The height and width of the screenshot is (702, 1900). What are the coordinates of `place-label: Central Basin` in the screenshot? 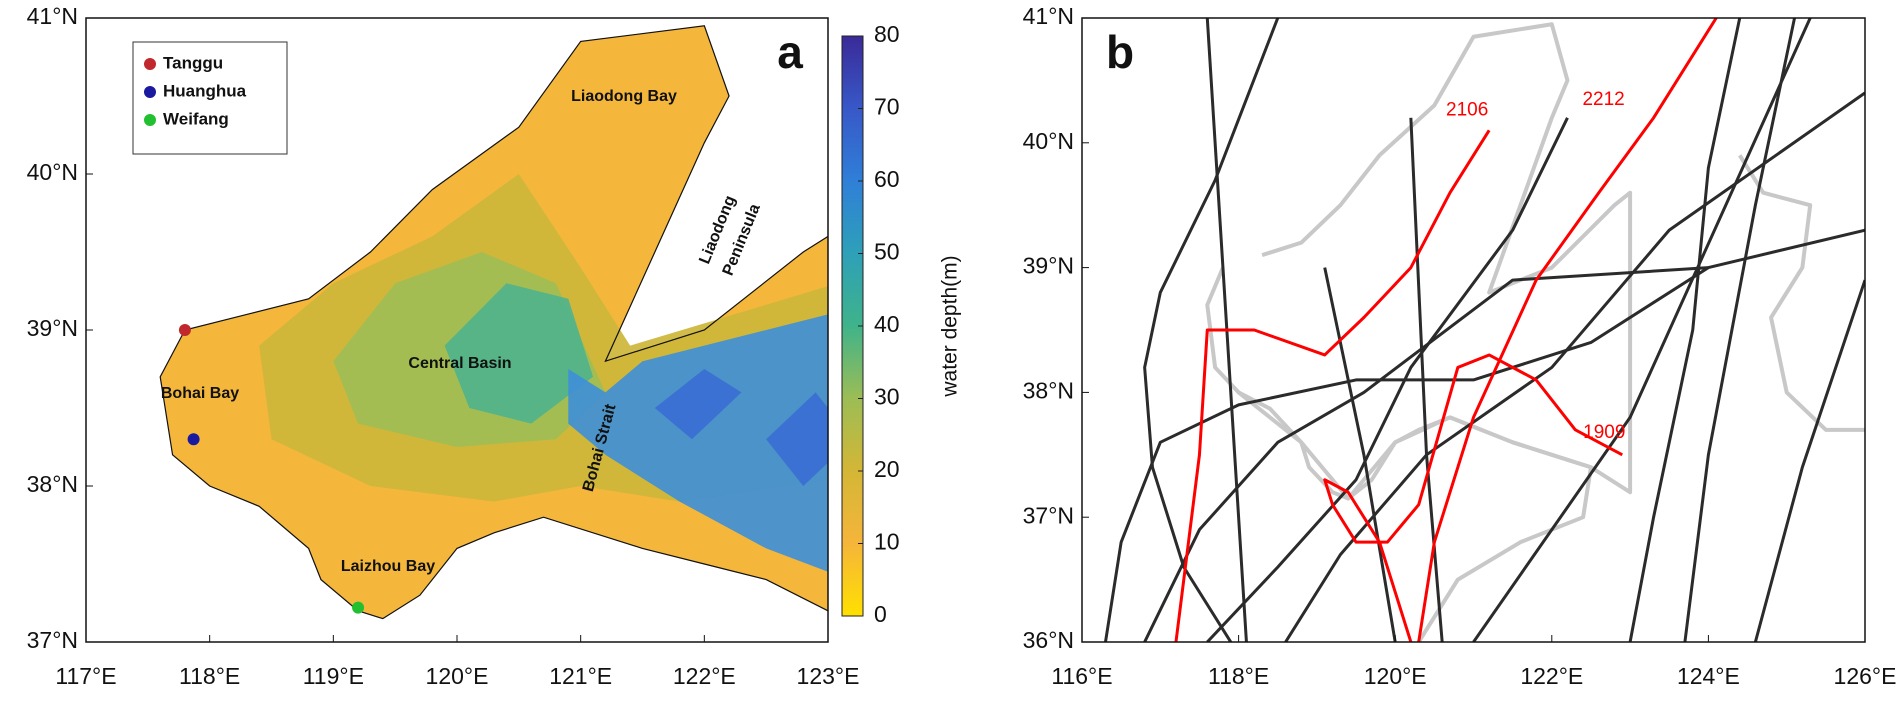 It's located at (459, 363).